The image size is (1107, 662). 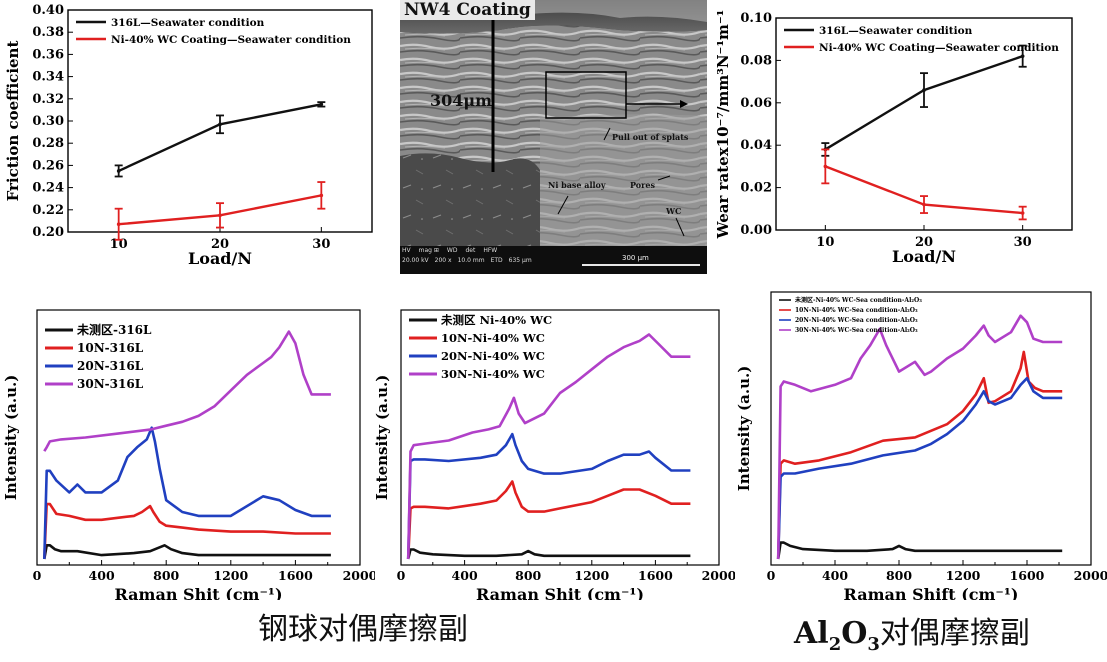 I want to click on sem-scale-label: 300 μm, so click(x=635, y=258).